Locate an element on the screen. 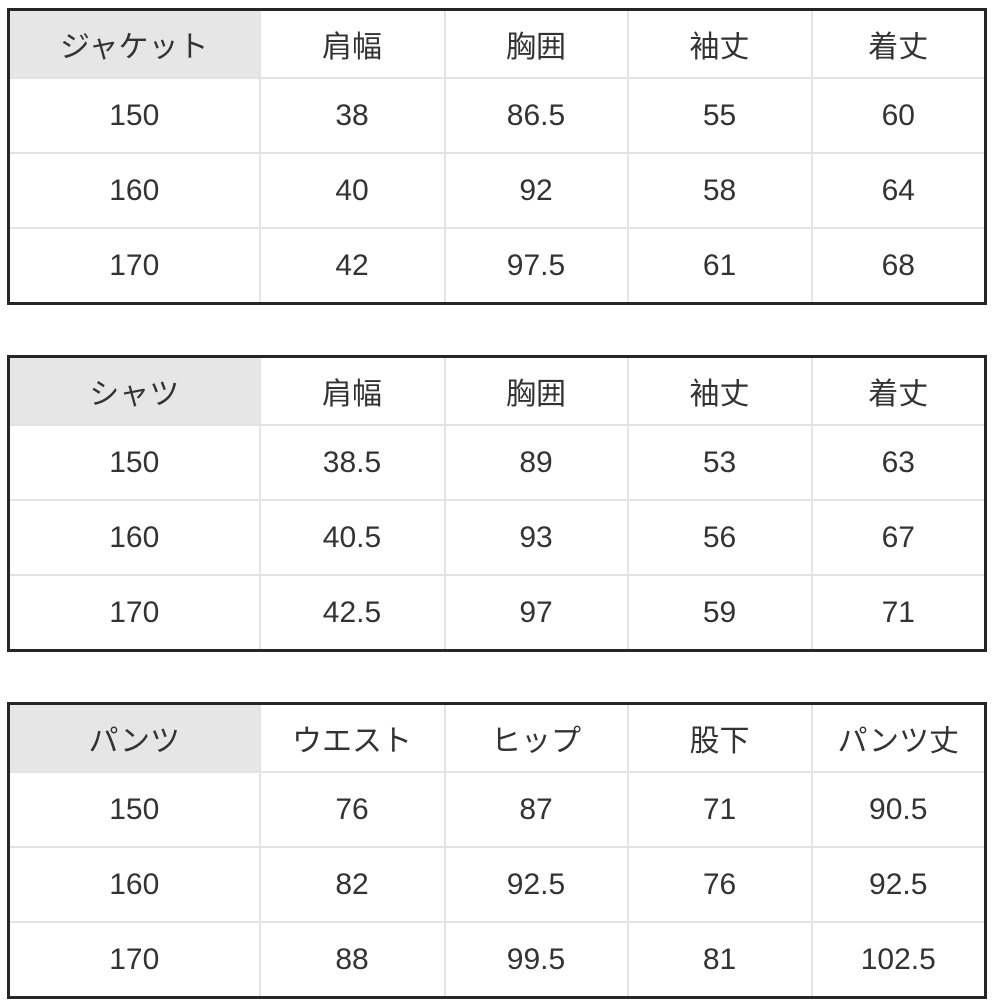 The width and height of the screenshot is (1000, 1000). column-header-waist: ウエスト is located at coordinates (352, 737).